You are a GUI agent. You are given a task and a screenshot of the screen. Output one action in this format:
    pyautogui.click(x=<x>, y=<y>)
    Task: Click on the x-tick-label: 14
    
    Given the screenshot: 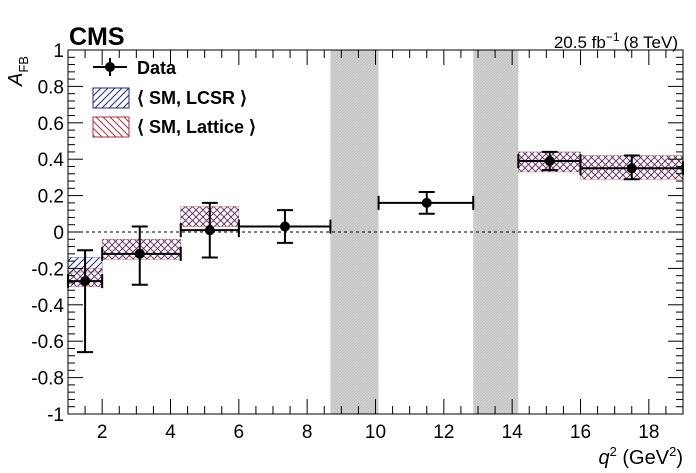 What is the action you would take?
    pyautogui.click(x=513, y=432)
    